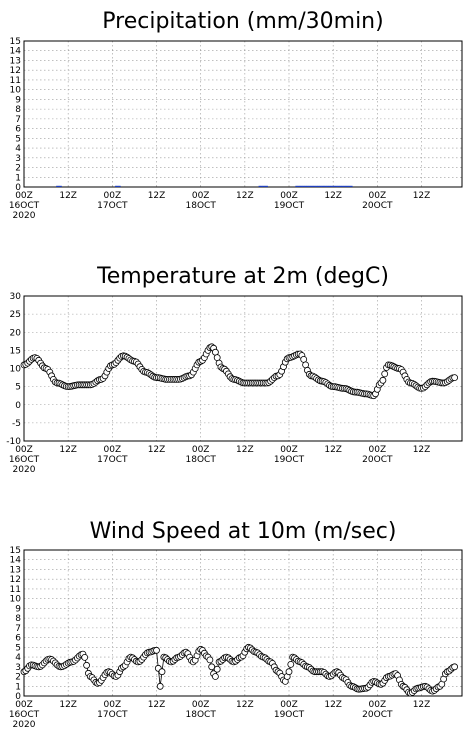 This screenshot has height=740, width=470. What do you see at coordinates (13, 442) in the screenshot?
I see `y-tick-label: -10` at bounding box center [13, 442].